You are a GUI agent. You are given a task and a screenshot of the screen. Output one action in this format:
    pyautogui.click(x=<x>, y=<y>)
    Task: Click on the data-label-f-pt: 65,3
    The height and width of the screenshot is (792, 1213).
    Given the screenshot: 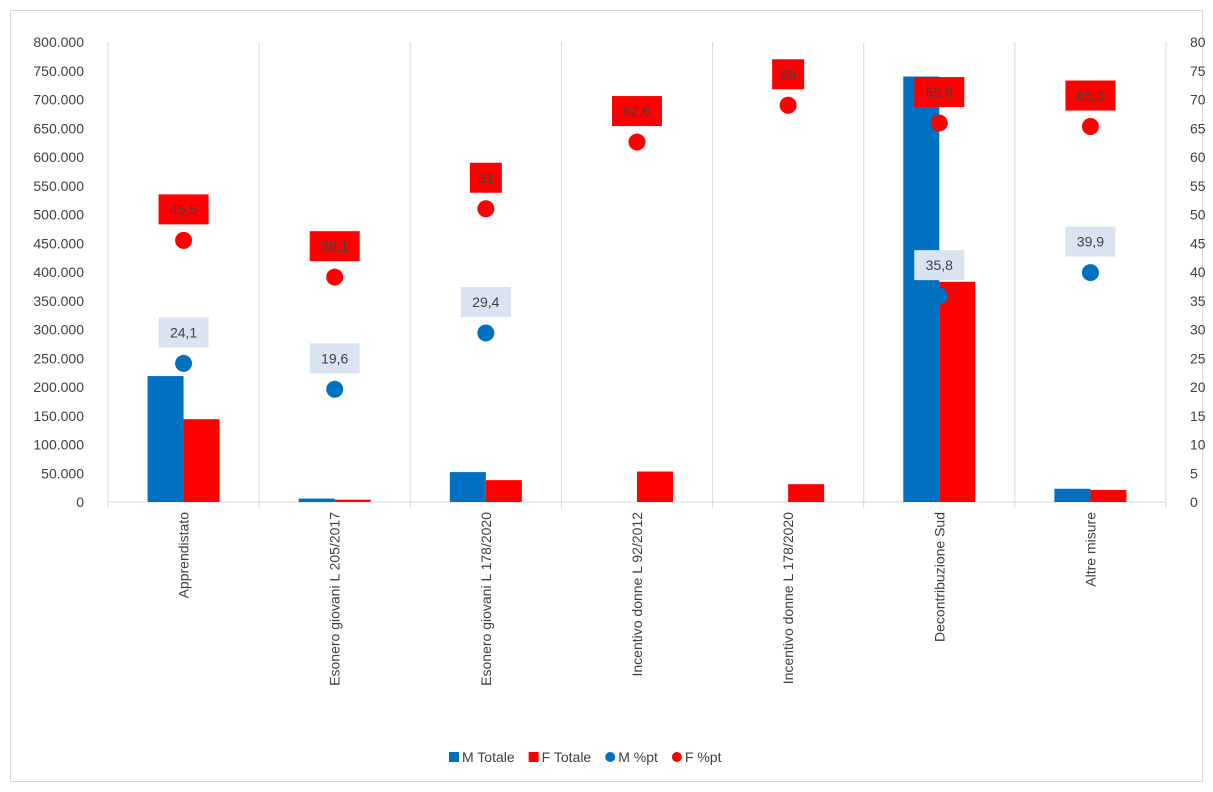 What is the action you would take?
    pyautogui.click(x=1090, y=96)
    